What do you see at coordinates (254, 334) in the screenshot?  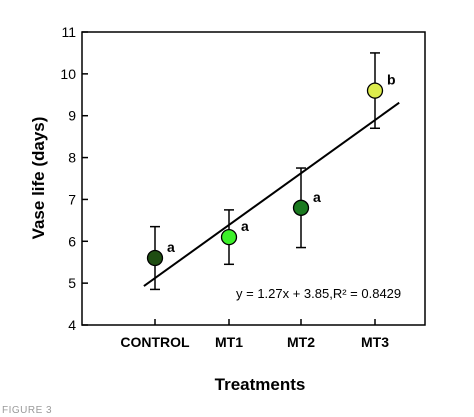 I see `x-axis-ticks: CONTROL MT1 MT2 MT3` at bounding box center [254, 334].